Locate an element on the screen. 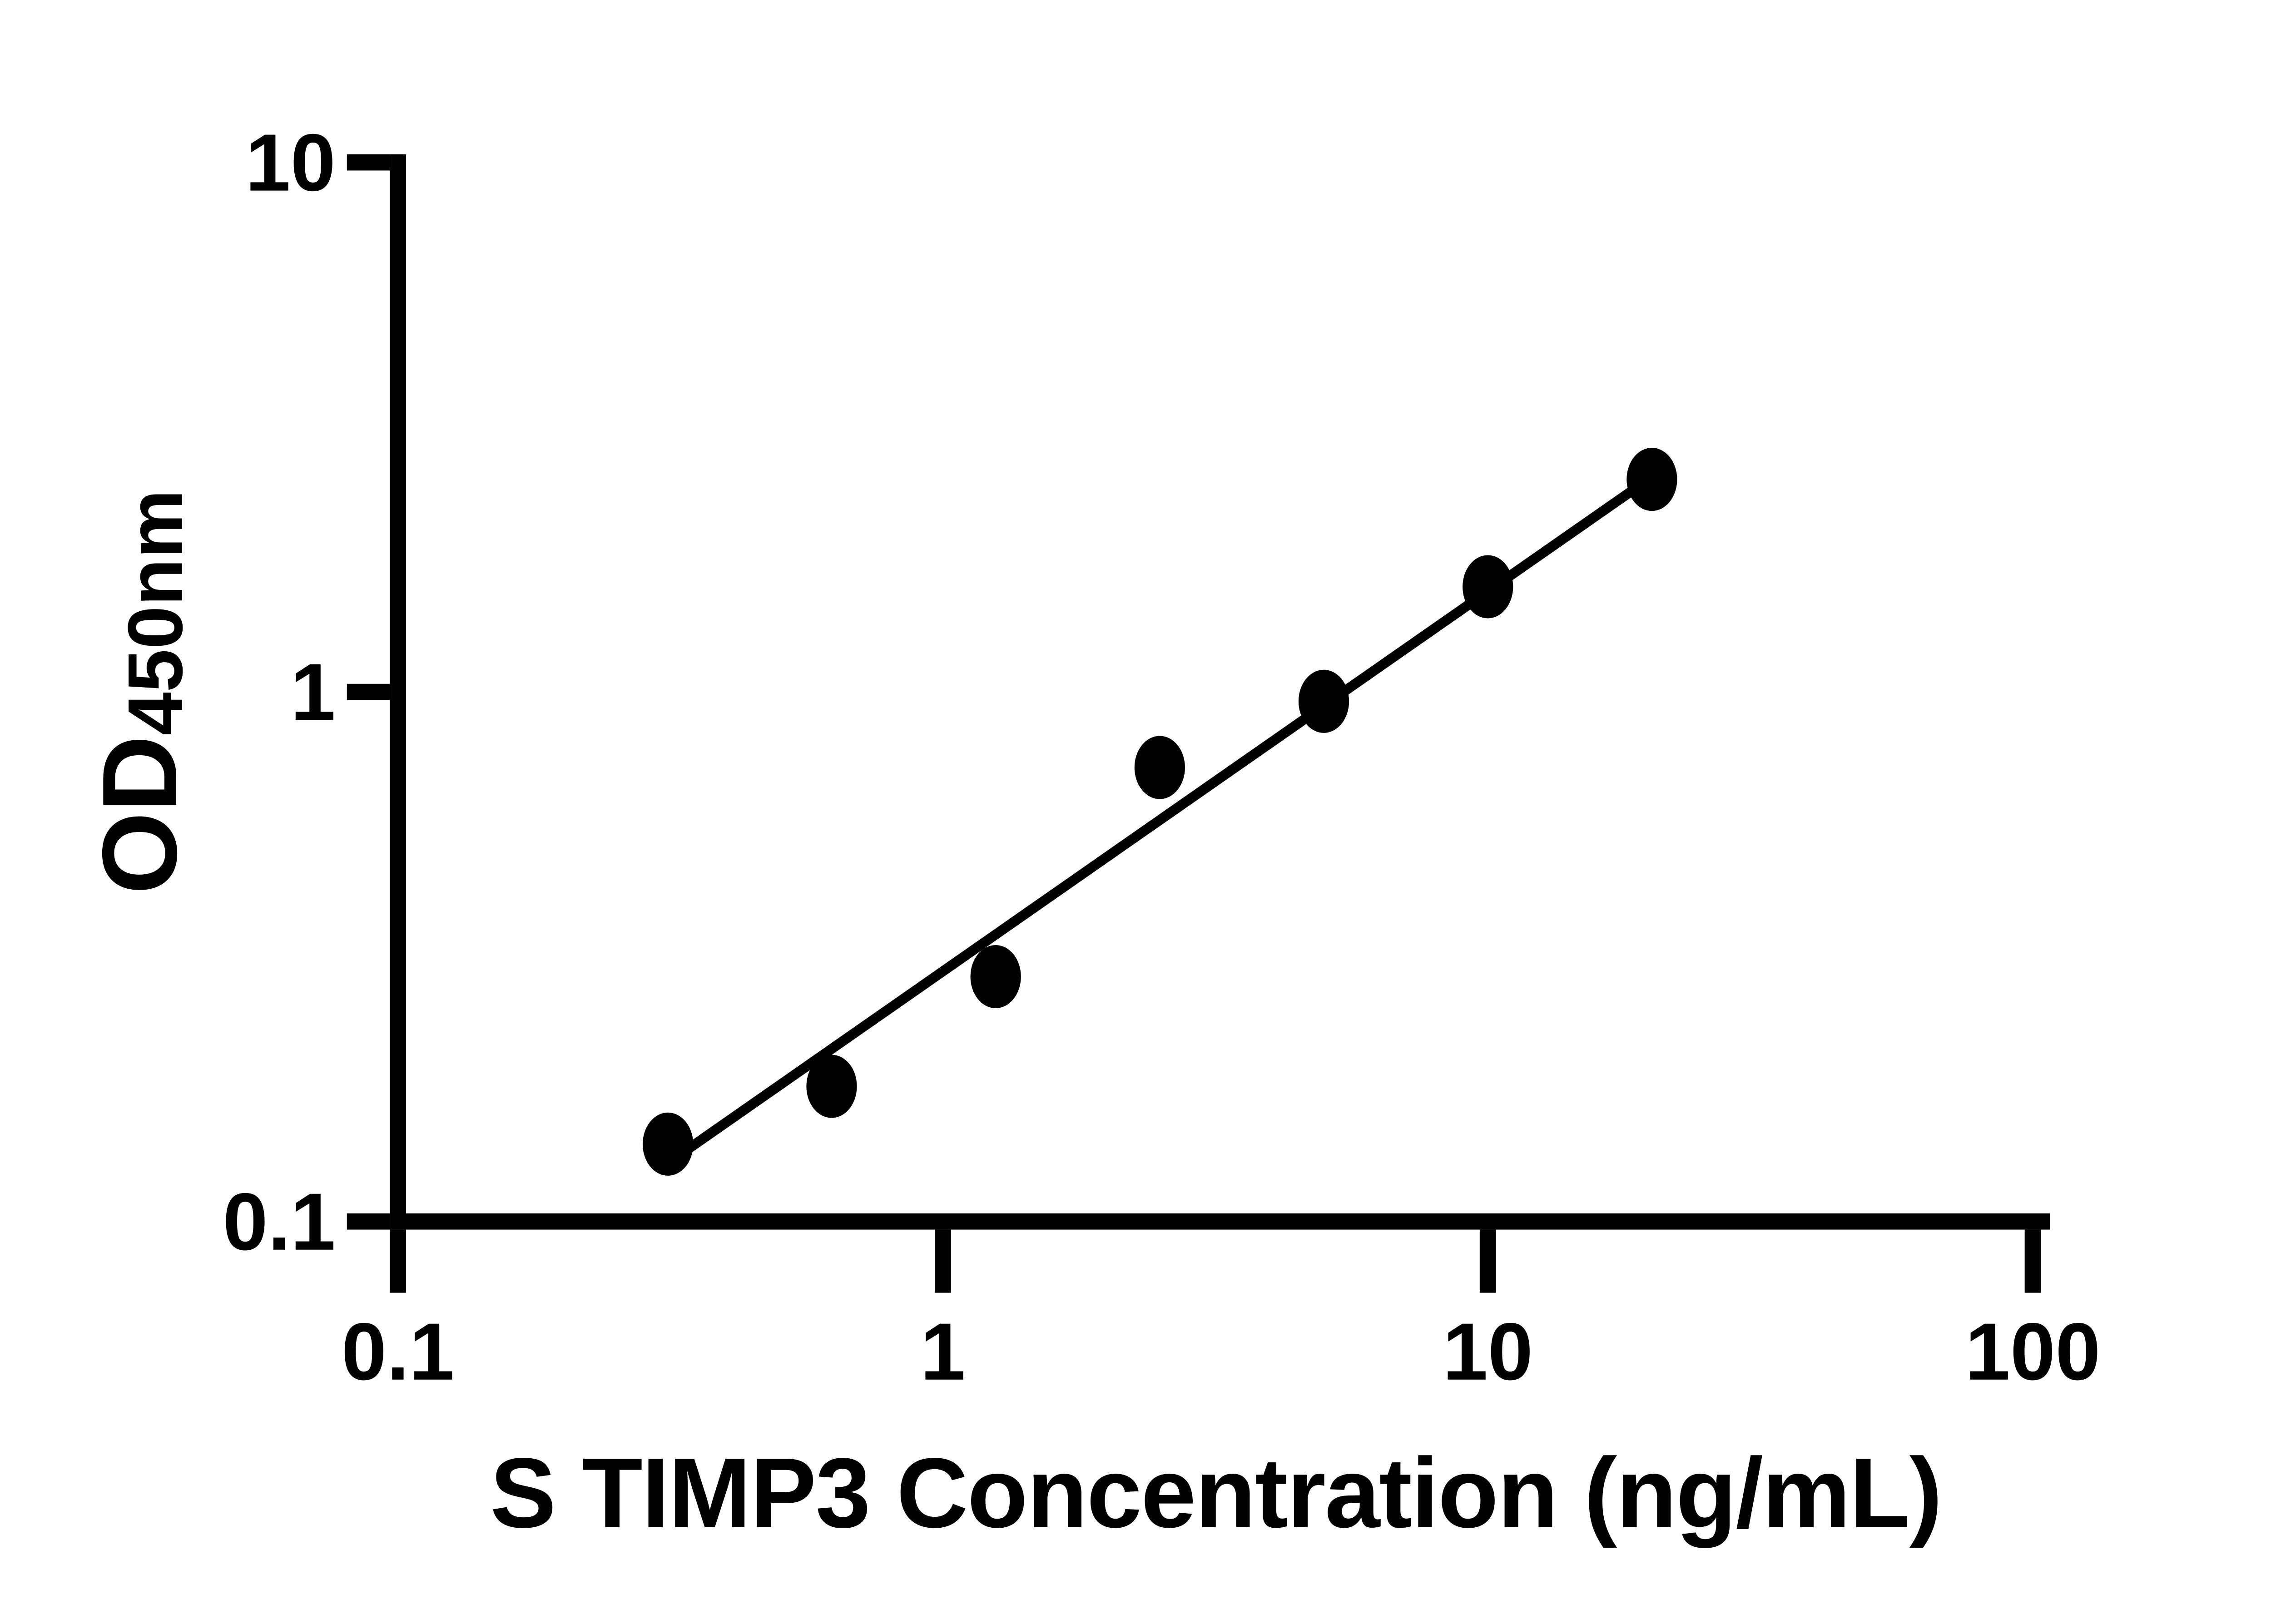 The width and height of the screenshot is (2271, 1624). y-axis-ticks is located at coordinates (368, 692).